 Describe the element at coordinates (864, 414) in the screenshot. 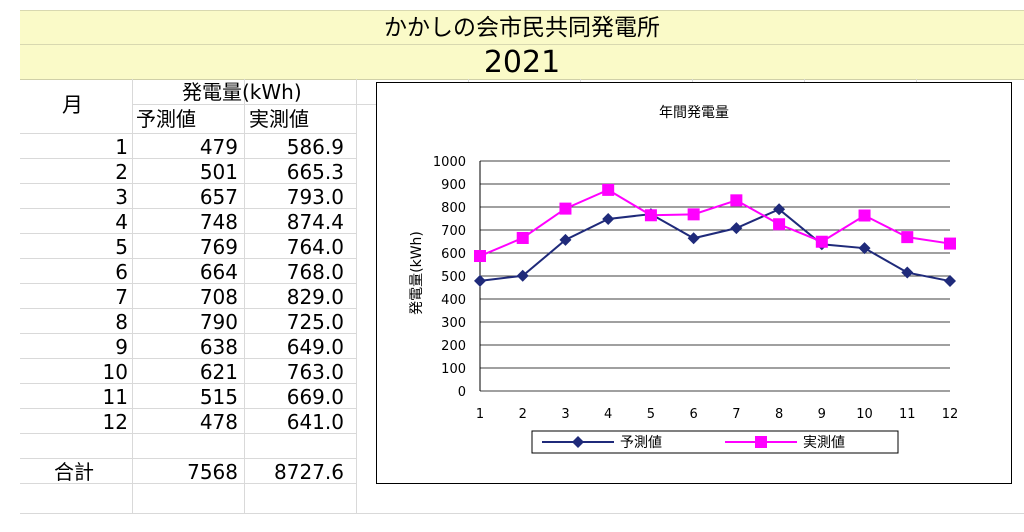

I see `x-tick-label: 10` at that location.